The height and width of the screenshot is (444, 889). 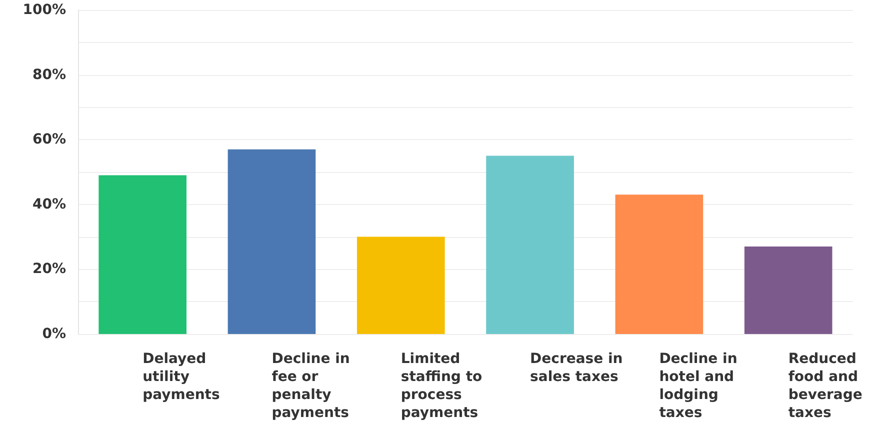 What do you see at coordinates (49, 269) in the screenshot?
I see `y-tick-label: 20%` at bounding box center [49, 269].